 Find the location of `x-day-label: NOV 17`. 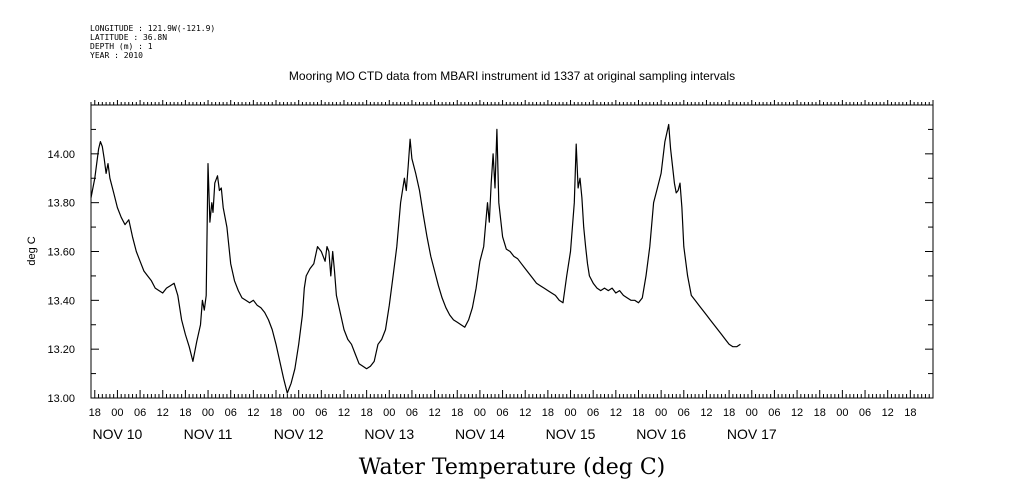

x-day-label: NOV 17 is located at coordinates (752, 434).